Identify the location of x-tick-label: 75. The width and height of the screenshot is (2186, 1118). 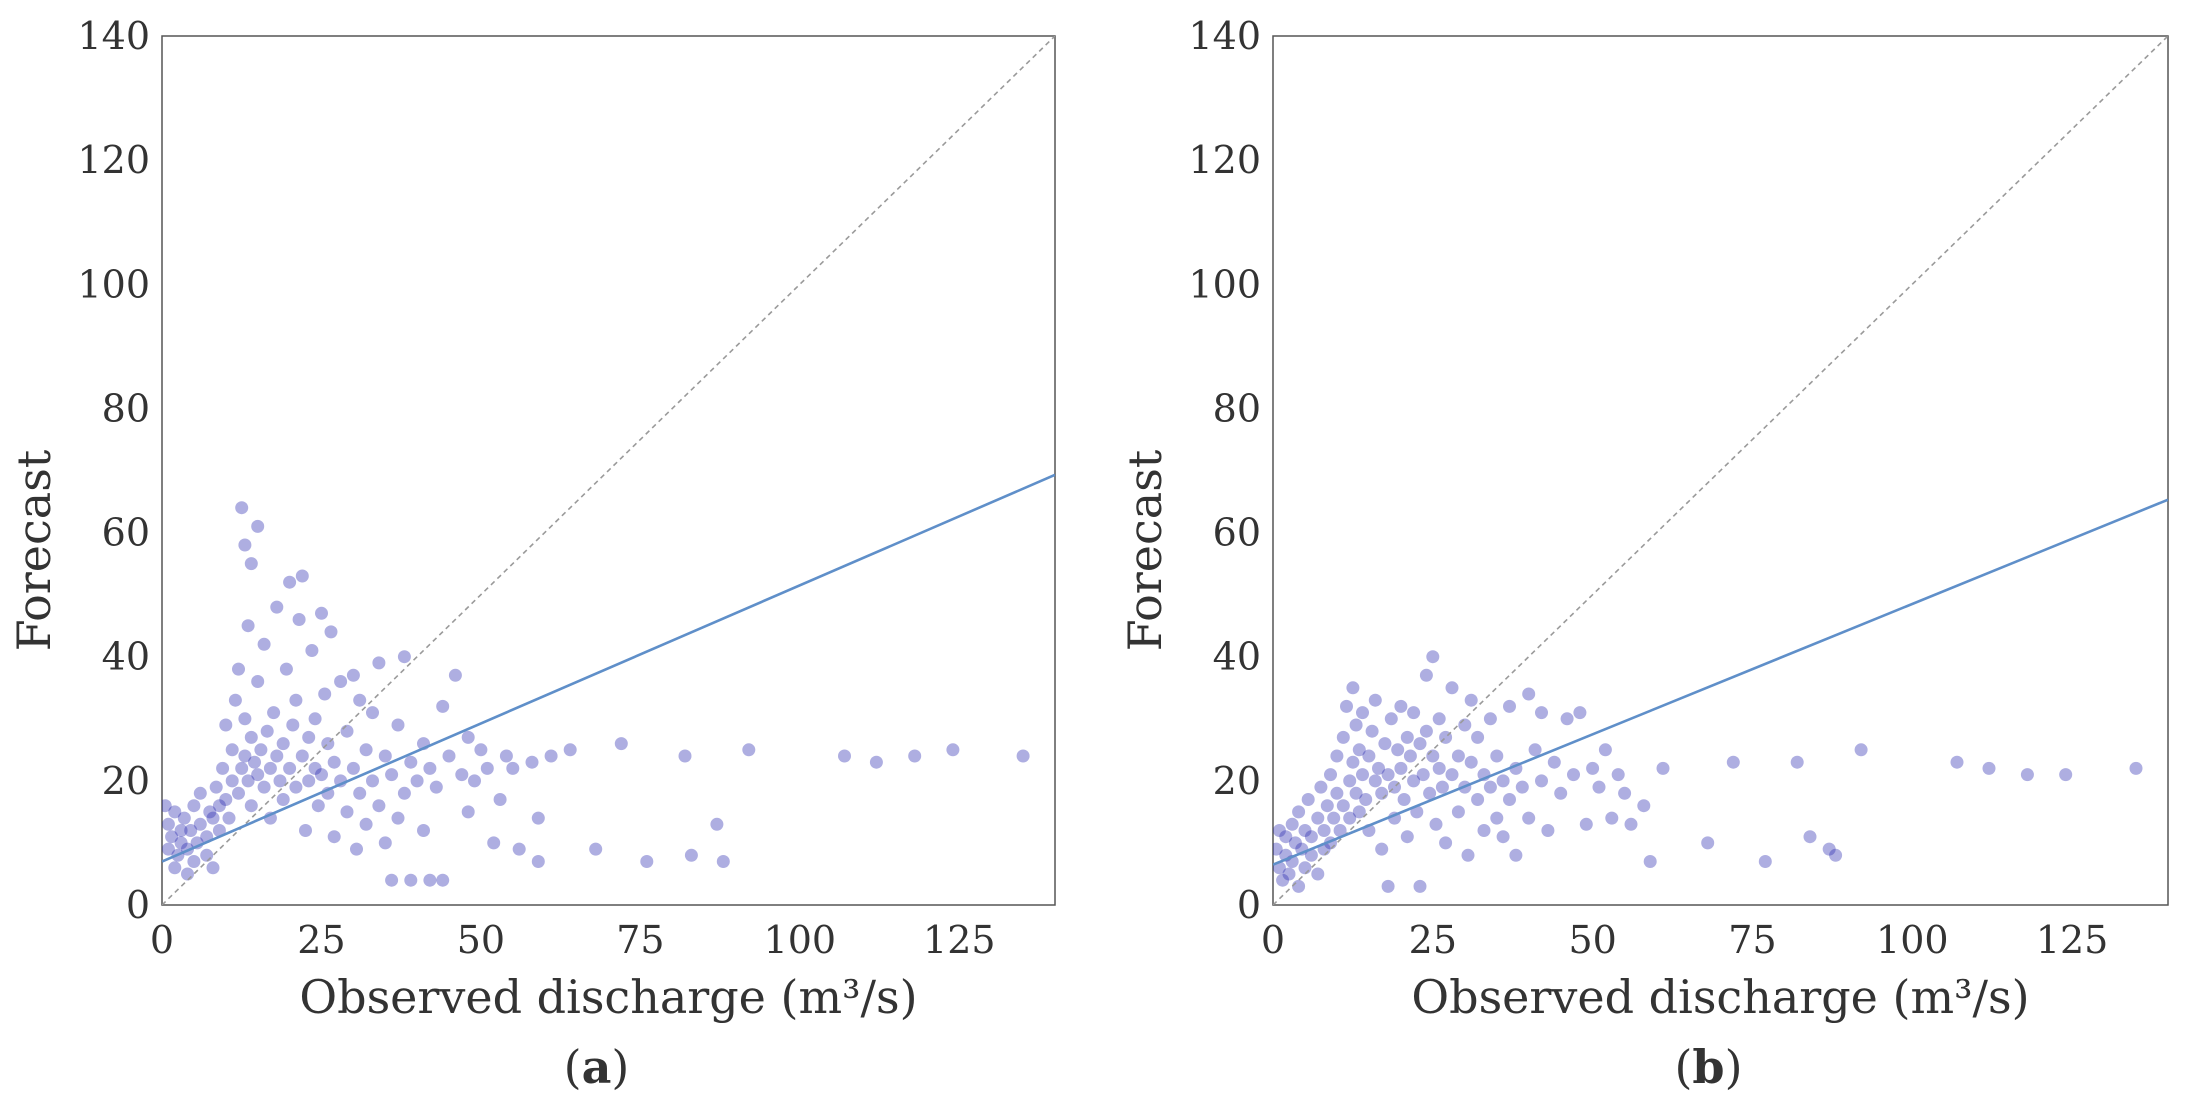
(1752, 940).